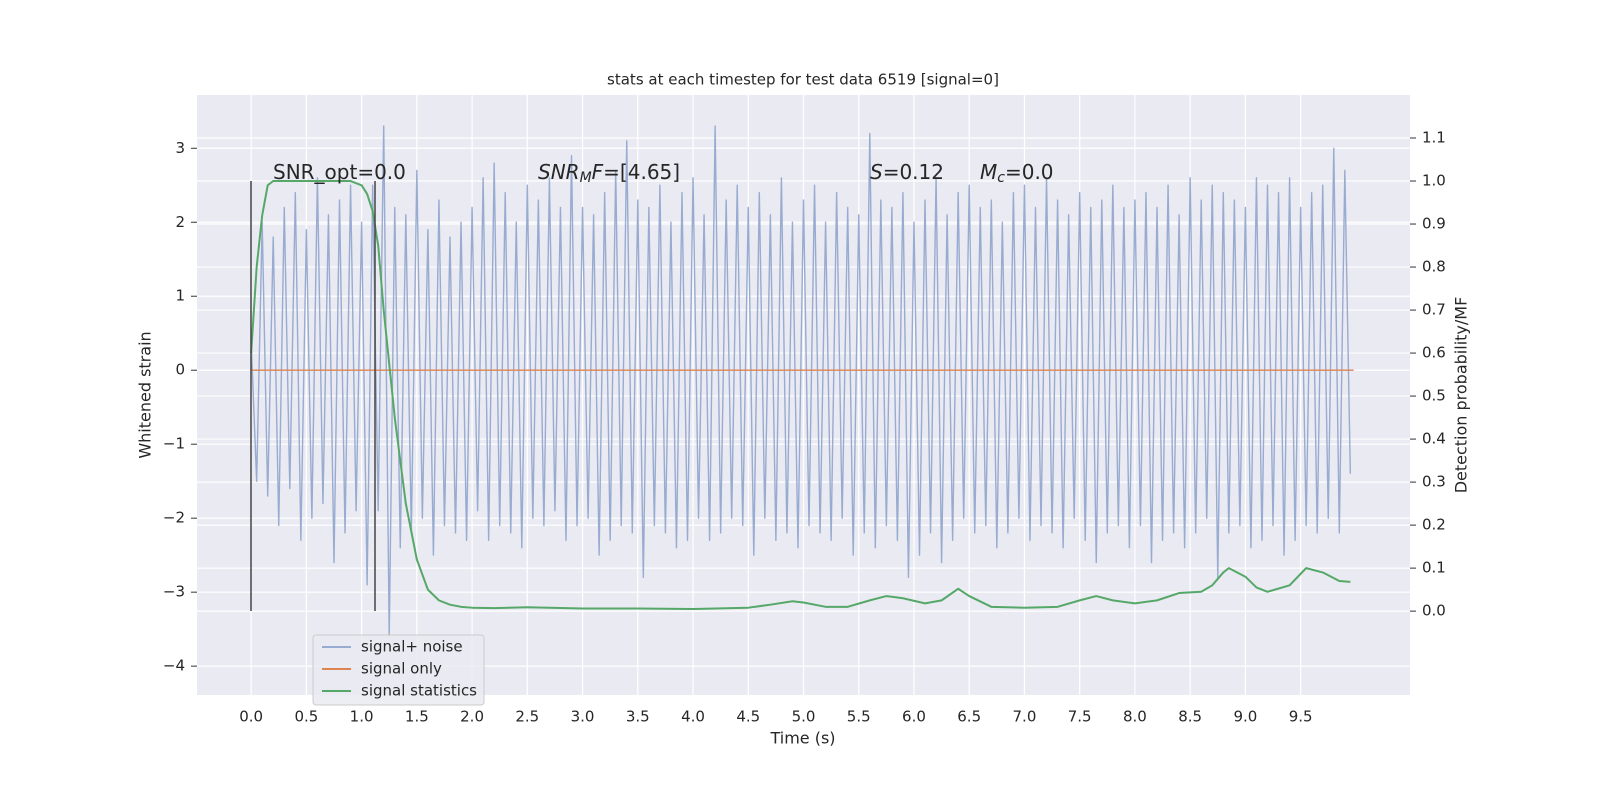 This screenshot has width=1600, height=800. Describe the element at coordinates (559, 172) in the screenshot. I see `annotation-part: SNR` at that location.